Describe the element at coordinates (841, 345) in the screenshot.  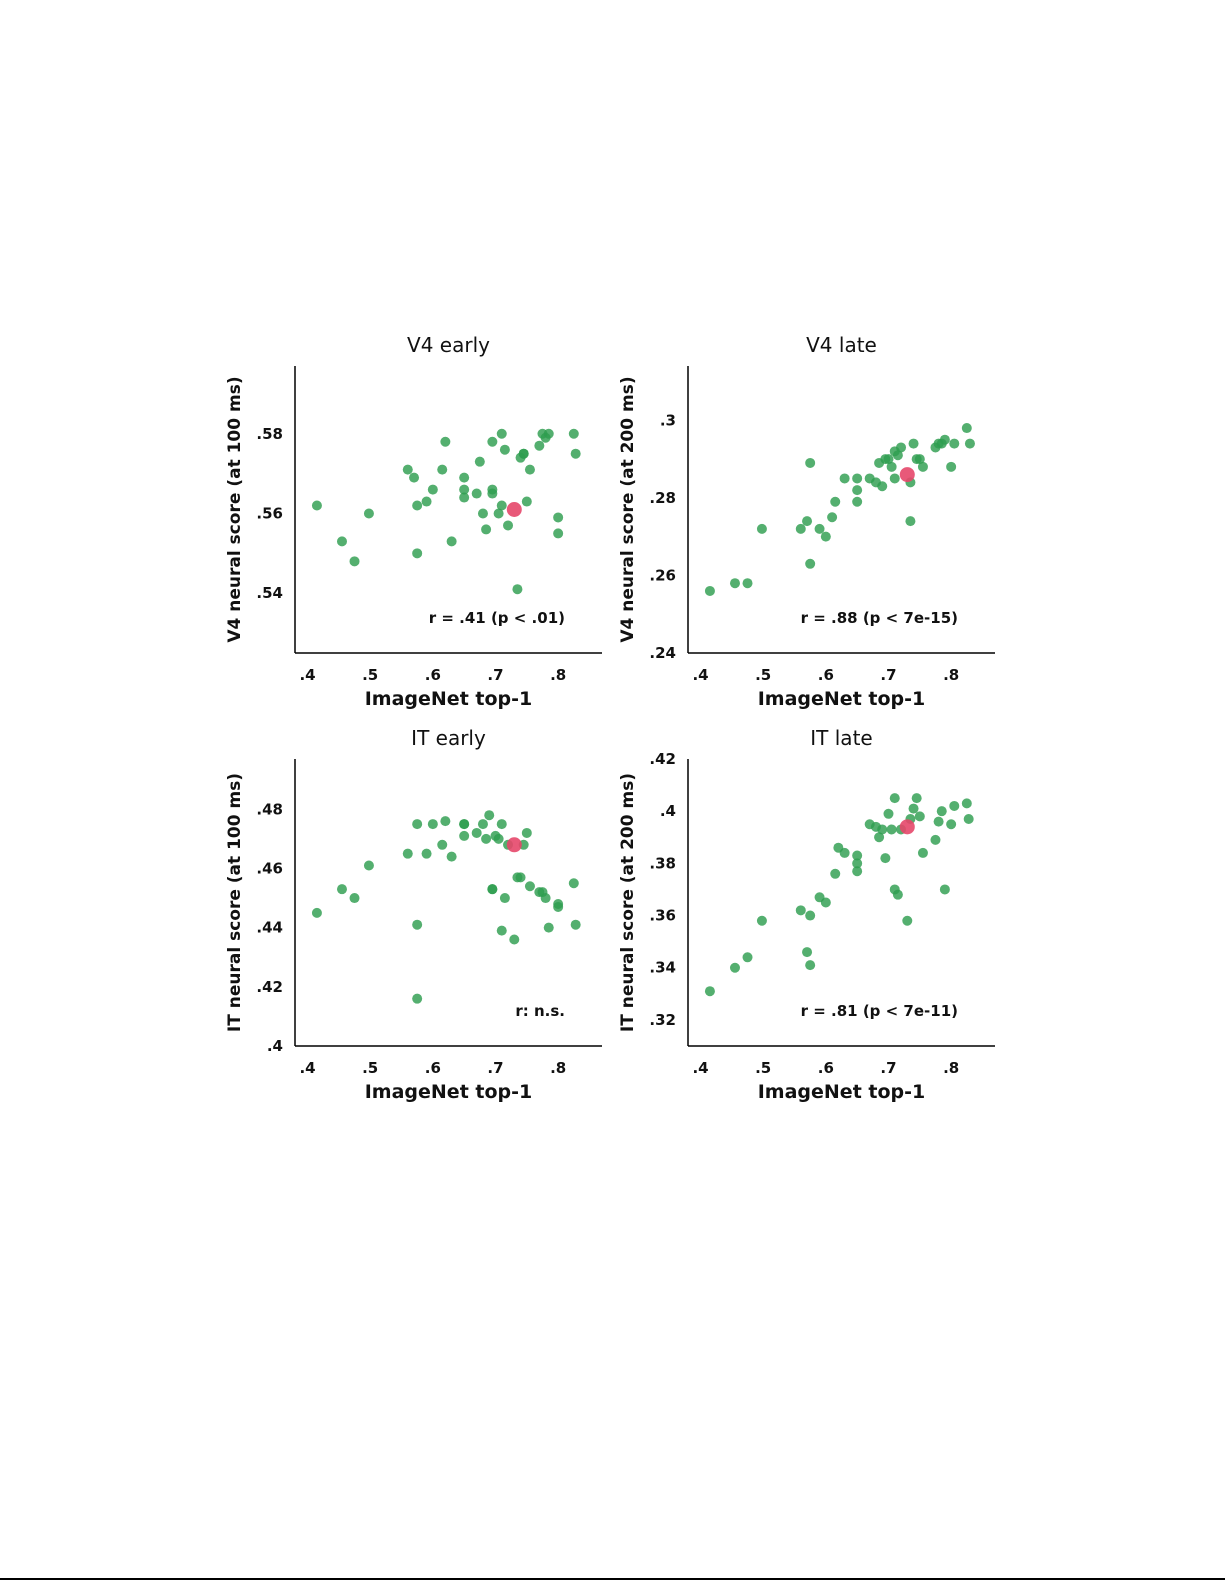
I see `chart-title: V4 late` at that location.